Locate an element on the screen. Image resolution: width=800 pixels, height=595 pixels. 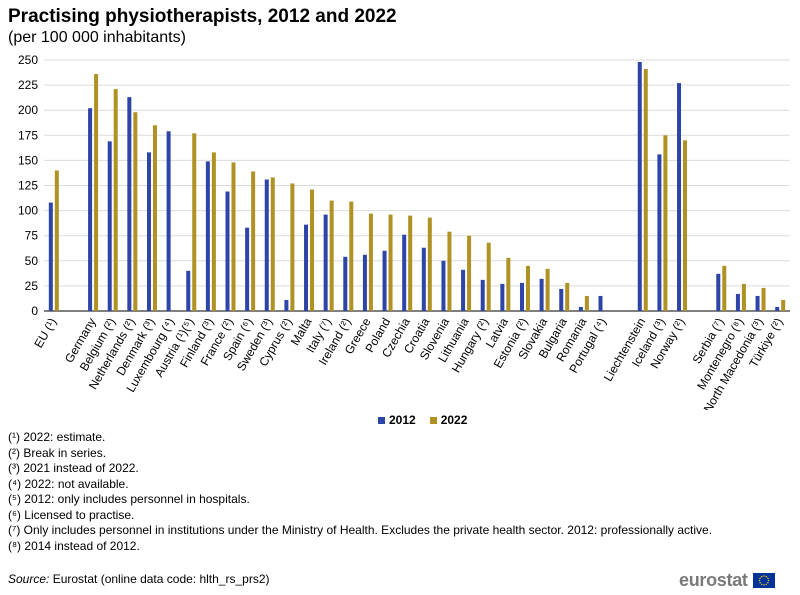
y-tick-label: 150 is located at coordinates (28, 160).